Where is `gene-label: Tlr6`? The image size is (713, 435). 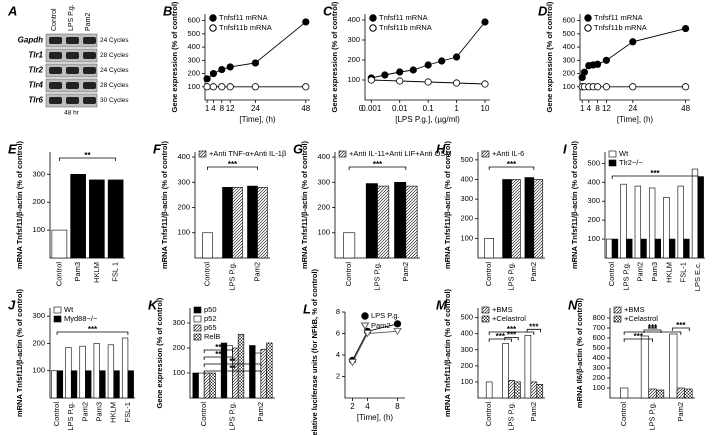 gene-label: Tlr6 is located at coordinates (35, 100).